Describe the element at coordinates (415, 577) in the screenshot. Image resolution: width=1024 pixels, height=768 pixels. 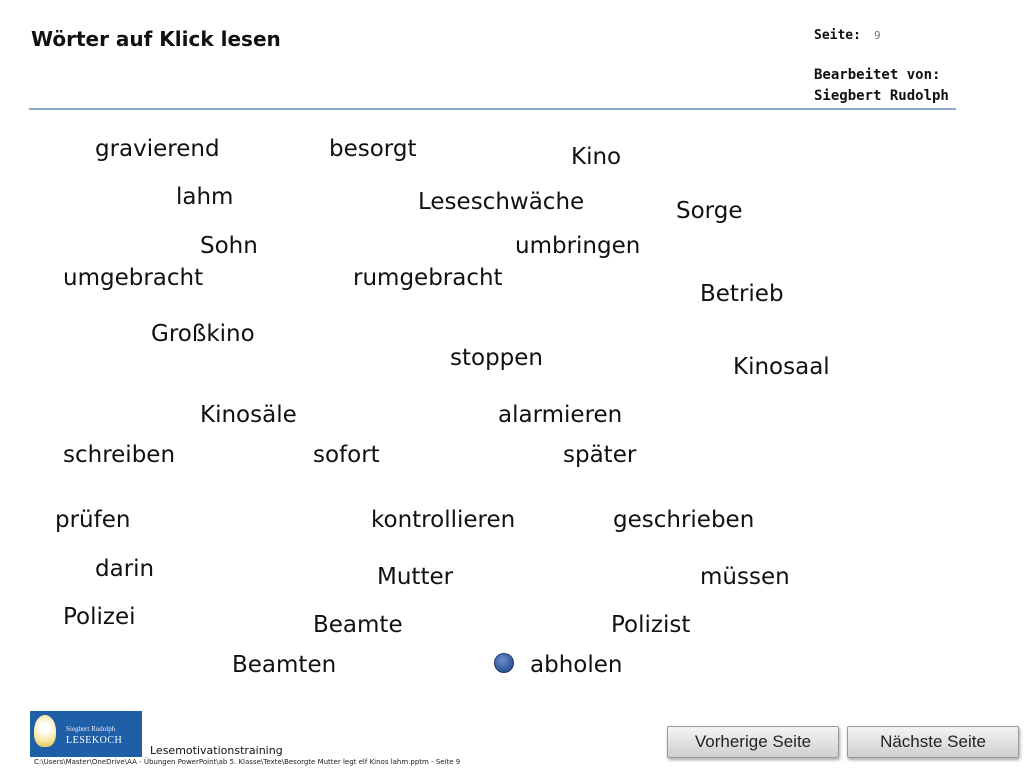
I see `word-item: Mutter` at that location.